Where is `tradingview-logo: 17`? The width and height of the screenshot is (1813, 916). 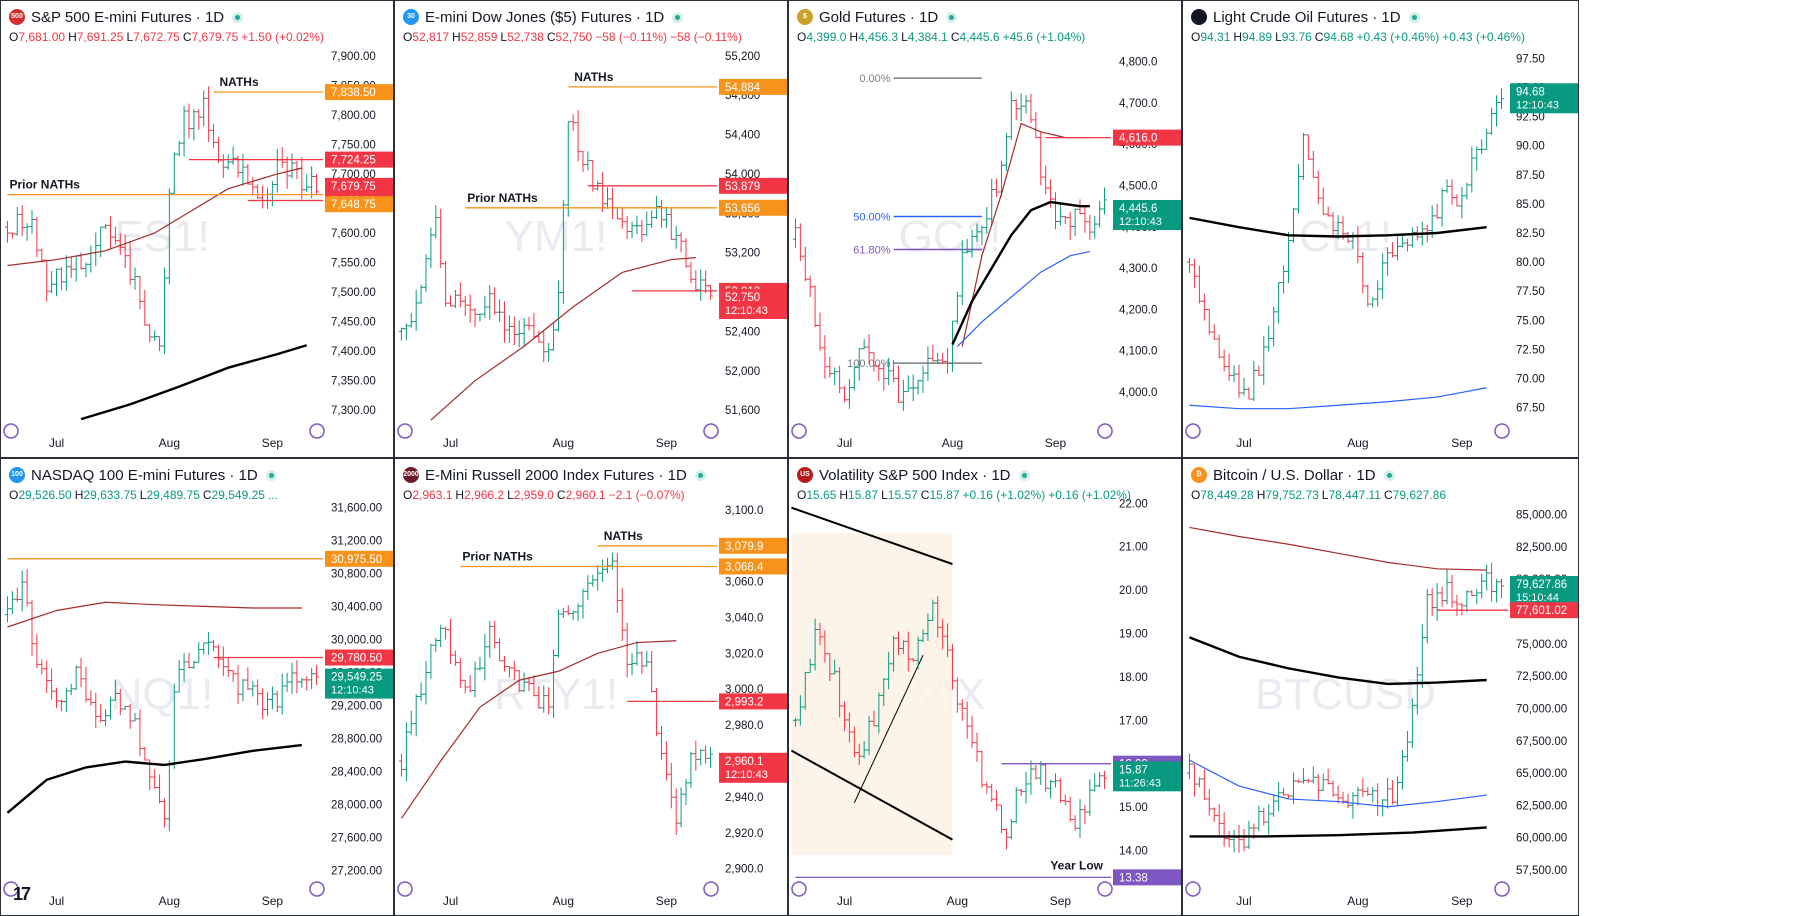 tradingview-logo: 17 is located at coordinates (22, 894).